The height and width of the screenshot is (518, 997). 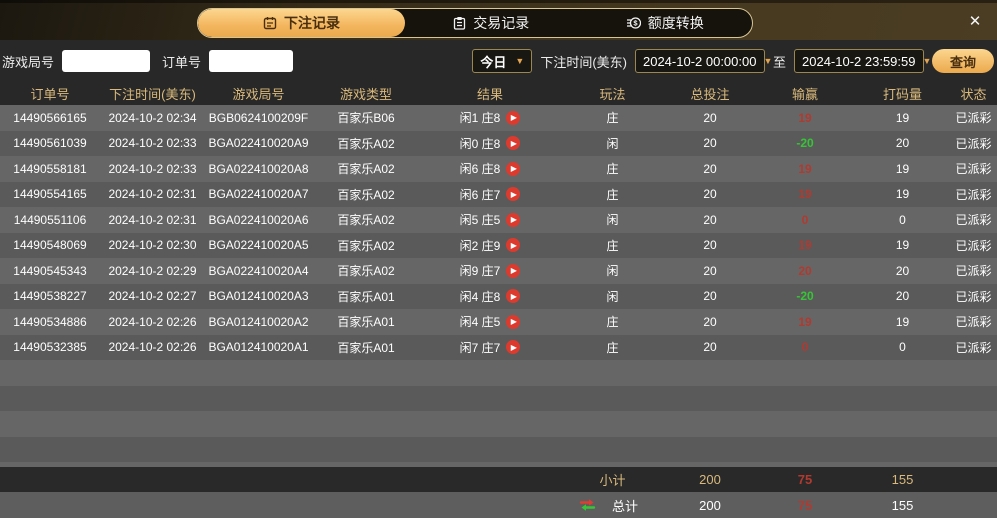 I want to click on cell-order-no: 14490554165, so click(x=50, y=194).